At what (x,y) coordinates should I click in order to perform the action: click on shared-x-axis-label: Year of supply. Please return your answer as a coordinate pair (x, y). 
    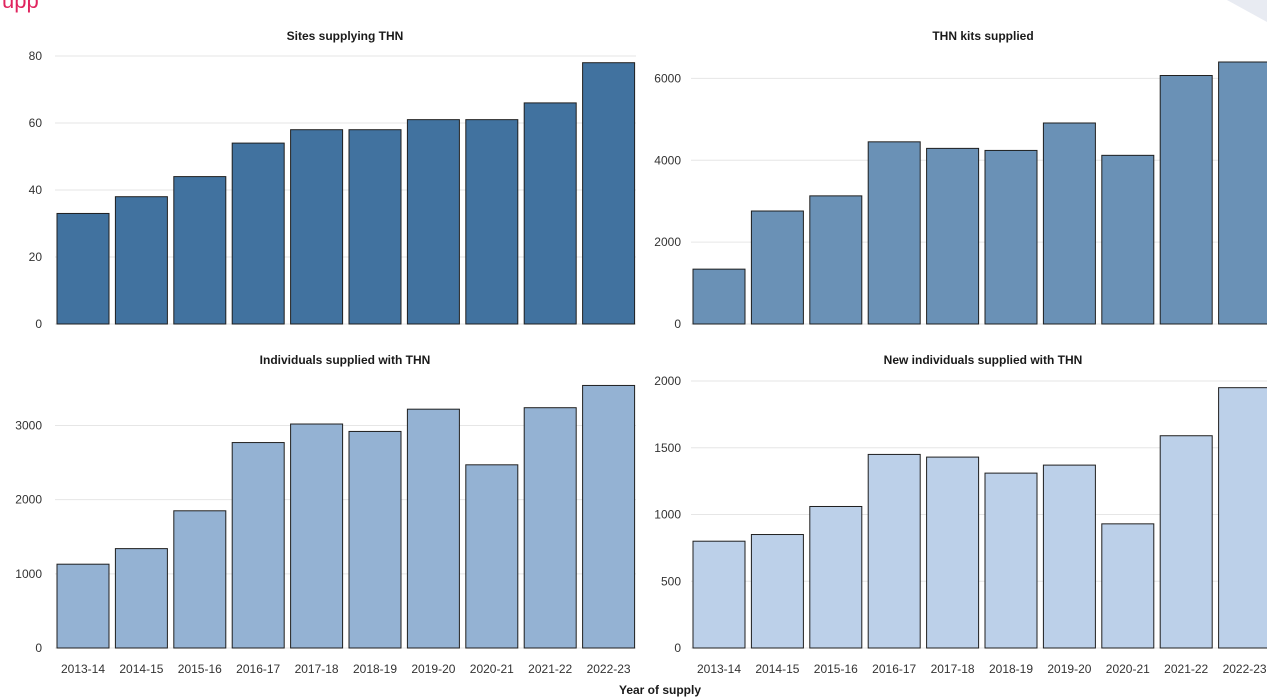
    Looking at the image, I should click on (660, 690).